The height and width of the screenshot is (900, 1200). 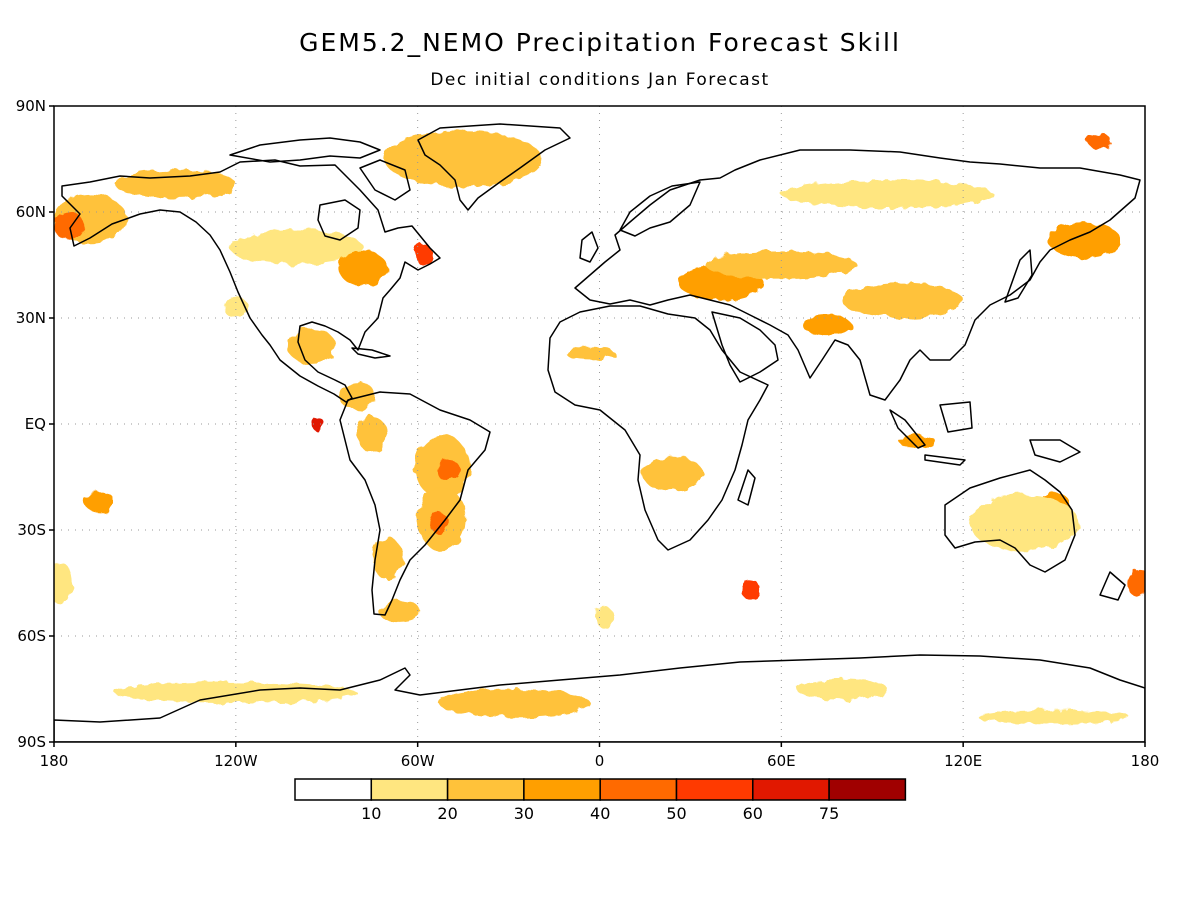 I want to click on colorbar-label: 40, so click(x=600, y=813).